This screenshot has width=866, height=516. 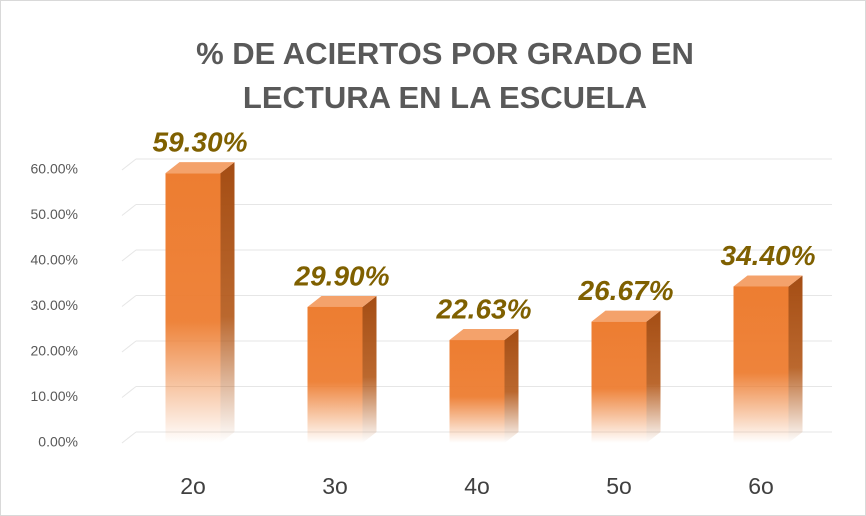 I want to click on data-label: 34.40%, so click(x=768, y=255).